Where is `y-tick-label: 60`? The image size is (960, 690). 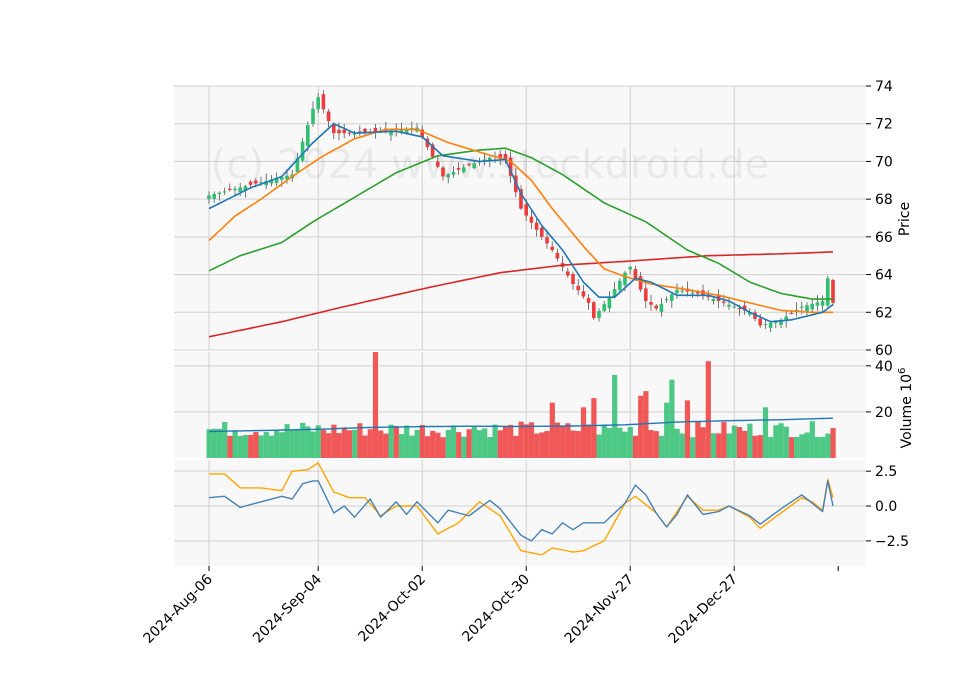
y-tick-label: 60 is located at coordinates (884, 351).